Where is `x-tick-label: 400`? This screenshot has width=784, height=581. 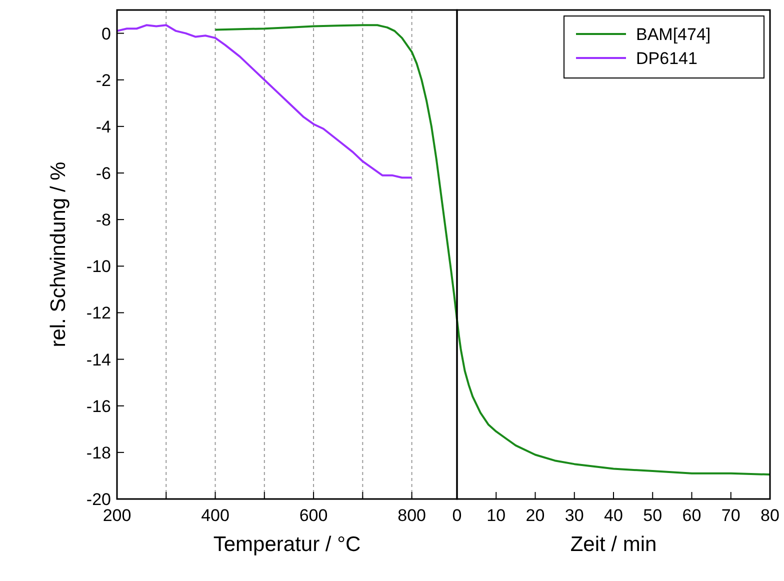
x-tick-label: 400 is located at coordinates (215, 515).